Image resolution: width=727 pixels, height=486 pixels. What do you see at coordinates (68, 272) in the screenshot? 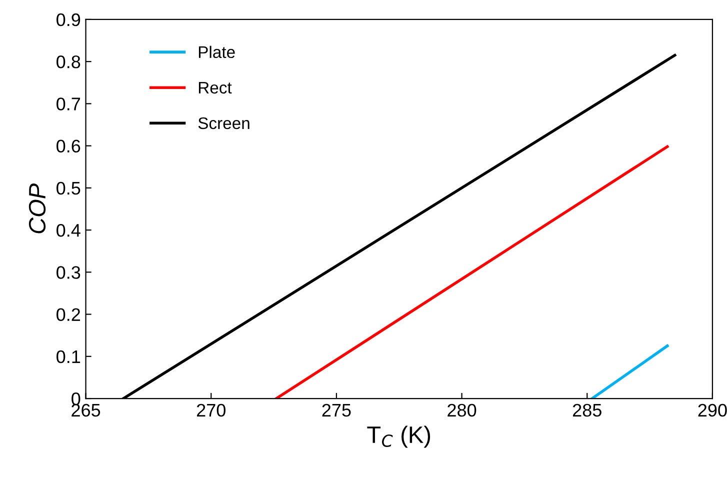
I see `y-tick-label: 0.3` at bounding box center [68, 272].